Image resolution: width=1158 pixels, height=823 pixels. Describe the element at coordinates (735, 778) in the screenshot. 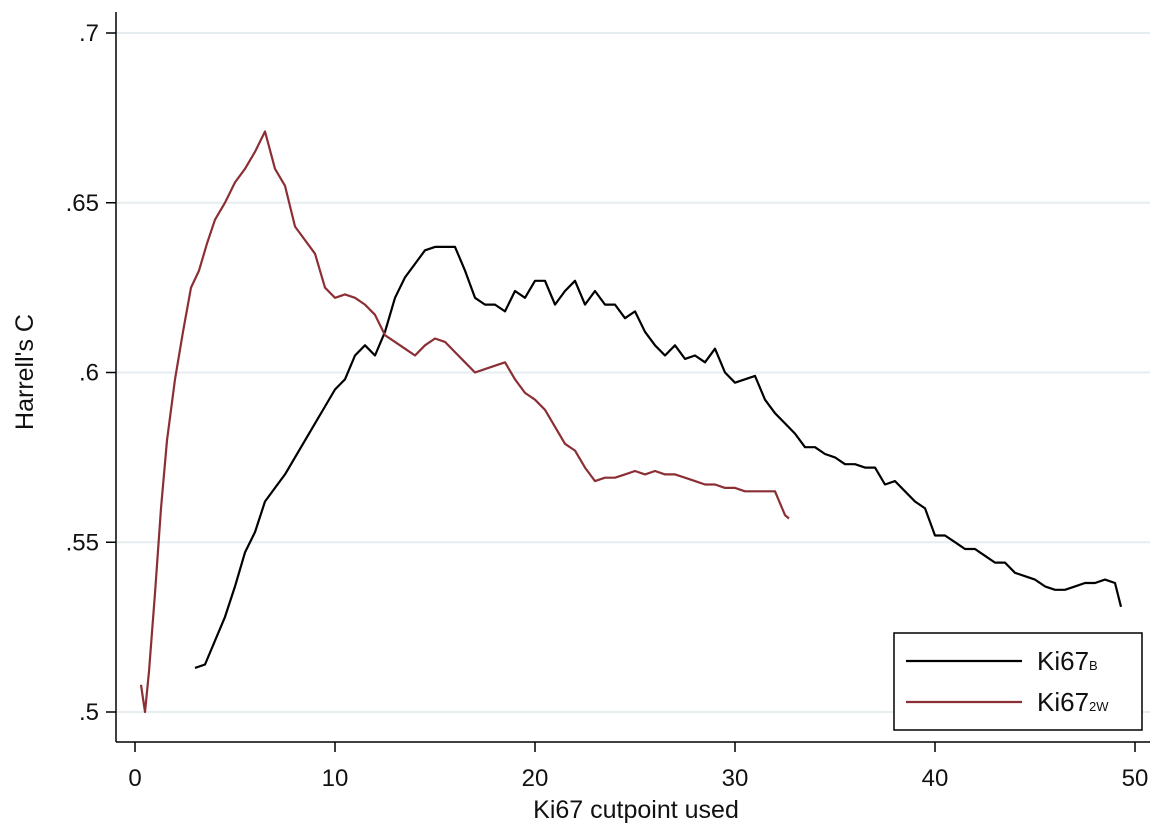

I see `x-tick-label-3: 30` at that location.